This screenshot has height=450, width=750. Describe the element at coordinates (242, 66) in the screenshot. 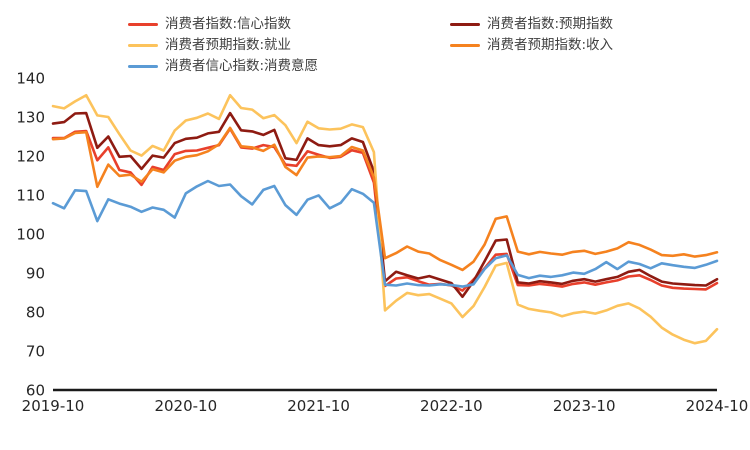

I see `legend-label: 消费者信心指数:消费意愿` at that location.